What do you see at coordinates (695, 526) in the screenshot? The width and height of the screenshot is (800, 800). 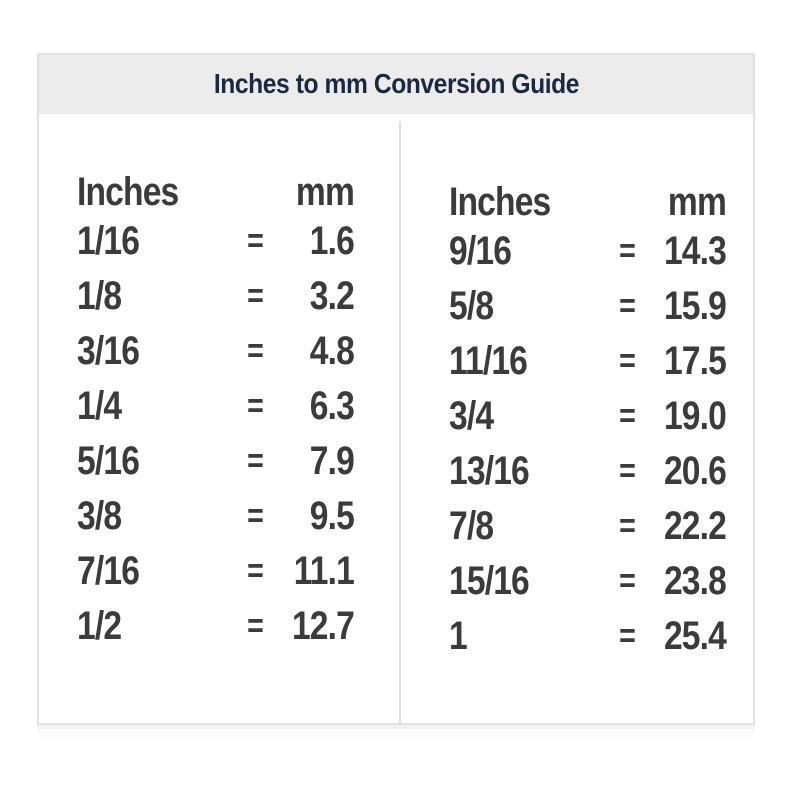 I see `mm-value: 22.2` at bounding box center [695, 526].